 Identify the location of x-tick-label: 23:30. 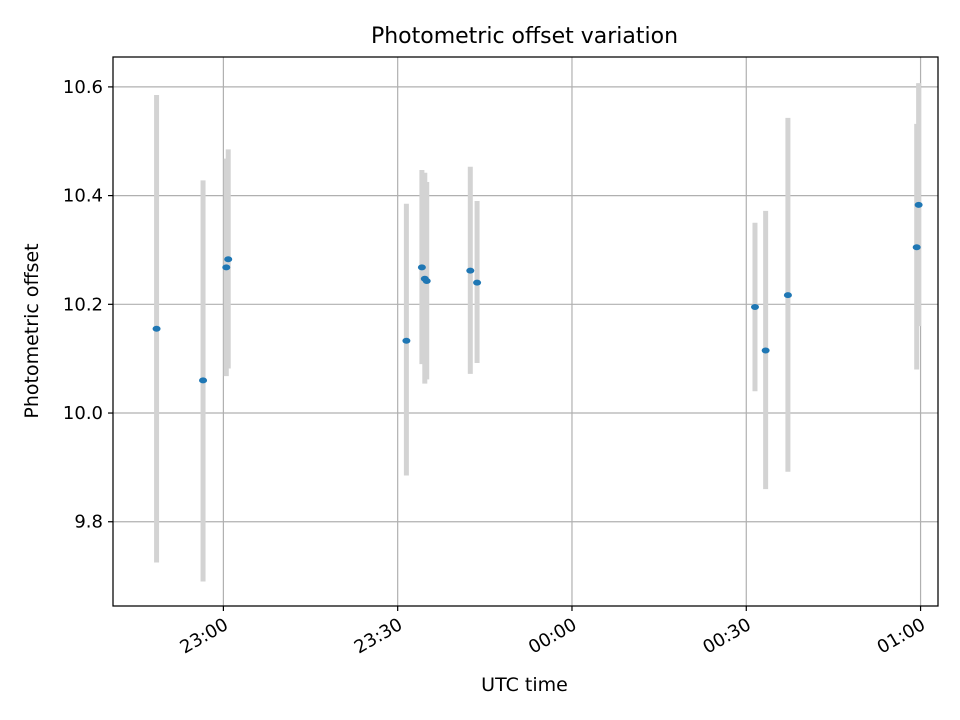
(378, 636).